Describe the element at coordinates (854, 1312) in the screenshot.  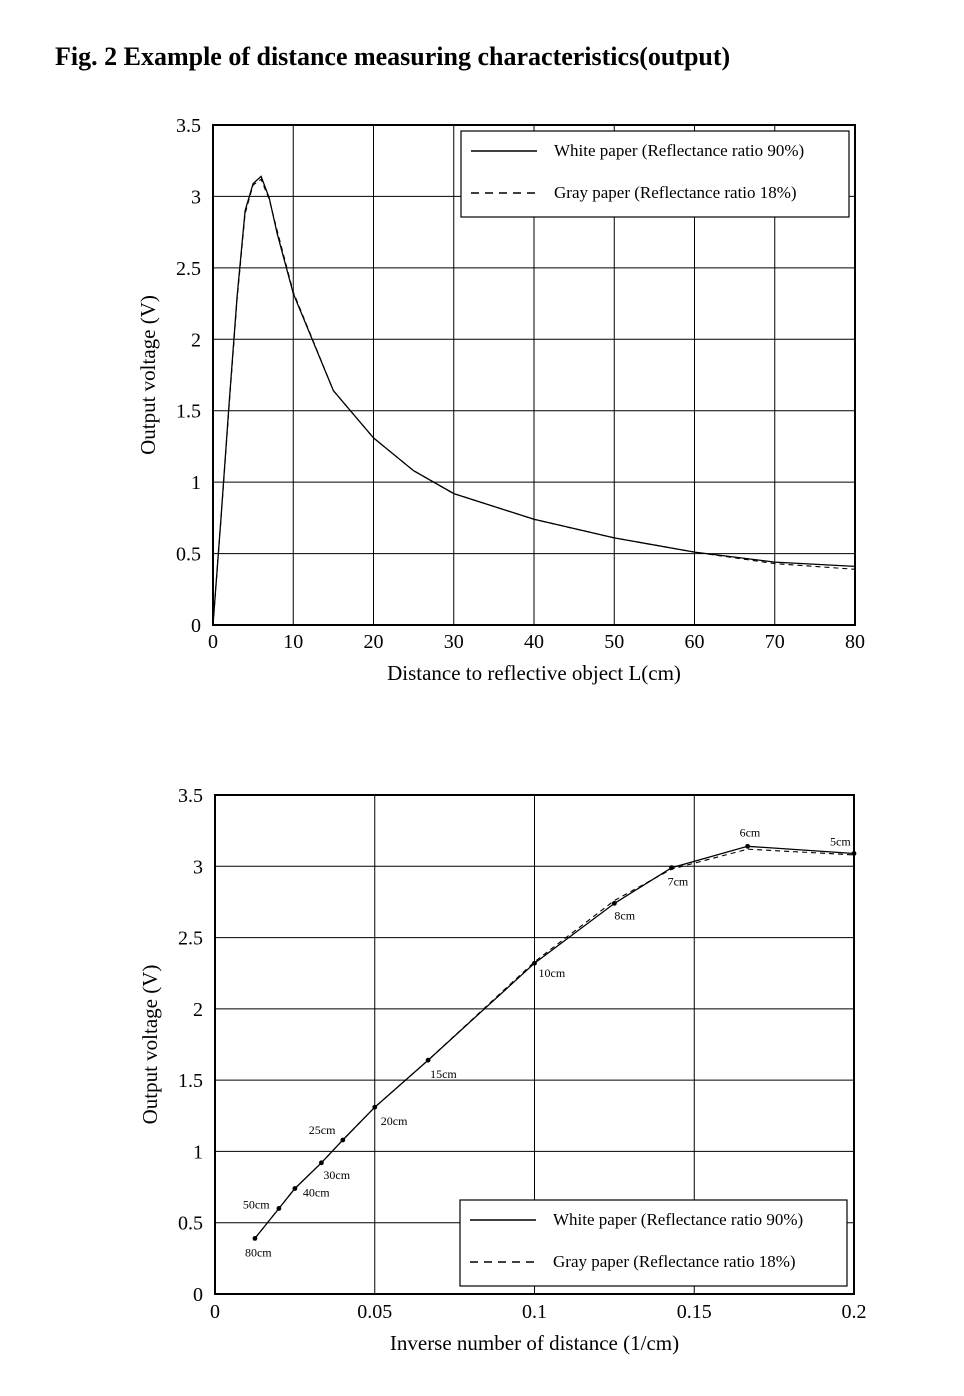
I see `x-tick-label: 0.2` at that location.